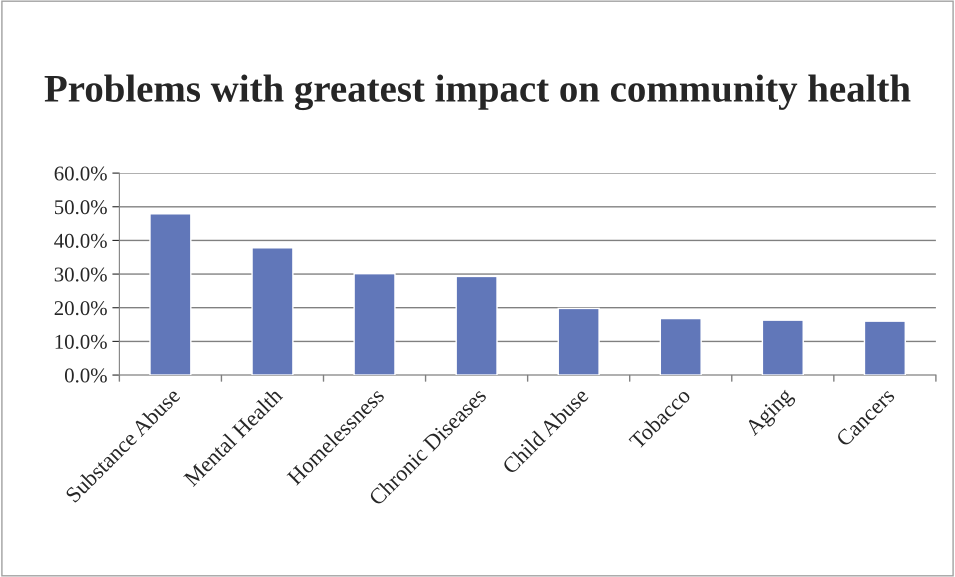 The height and width of the screenshot is (577, 955). I want to click on y-tick-label: 40.0%, so click(80, 241).